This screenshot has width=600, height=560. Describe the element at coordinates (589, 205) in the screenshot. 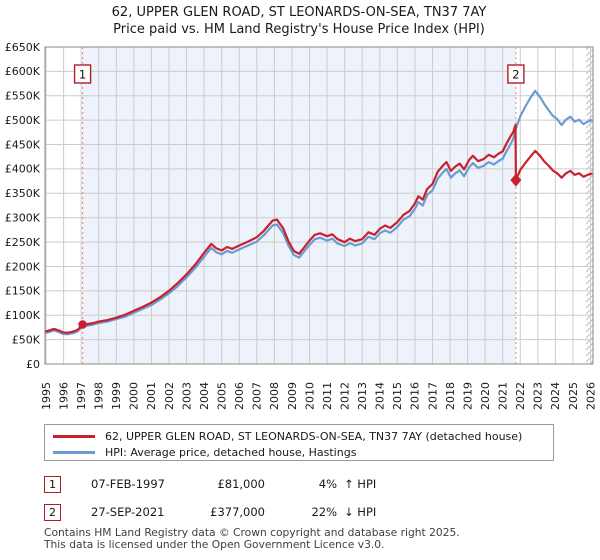

I see `future-hatch-region` at that location.